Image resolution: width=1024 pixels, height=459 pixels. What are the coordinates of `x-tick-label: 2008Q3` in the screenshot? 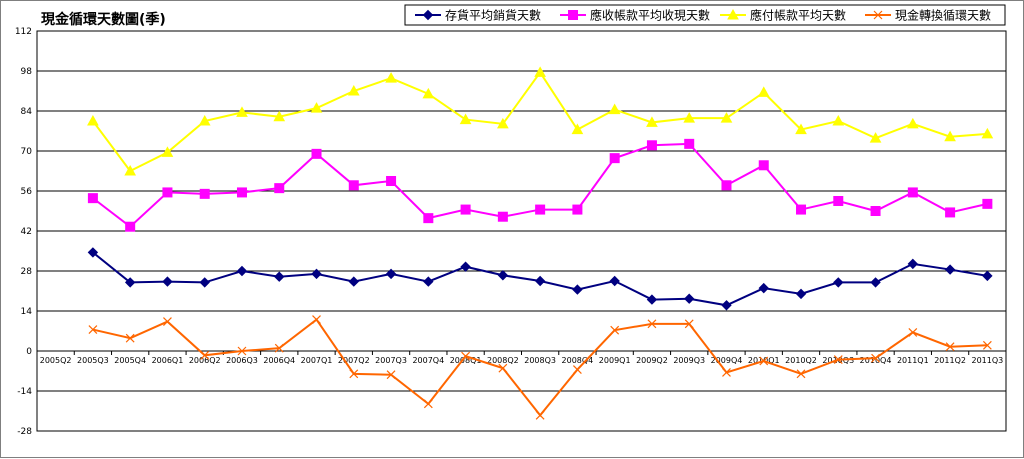 It's located at (540, 360).